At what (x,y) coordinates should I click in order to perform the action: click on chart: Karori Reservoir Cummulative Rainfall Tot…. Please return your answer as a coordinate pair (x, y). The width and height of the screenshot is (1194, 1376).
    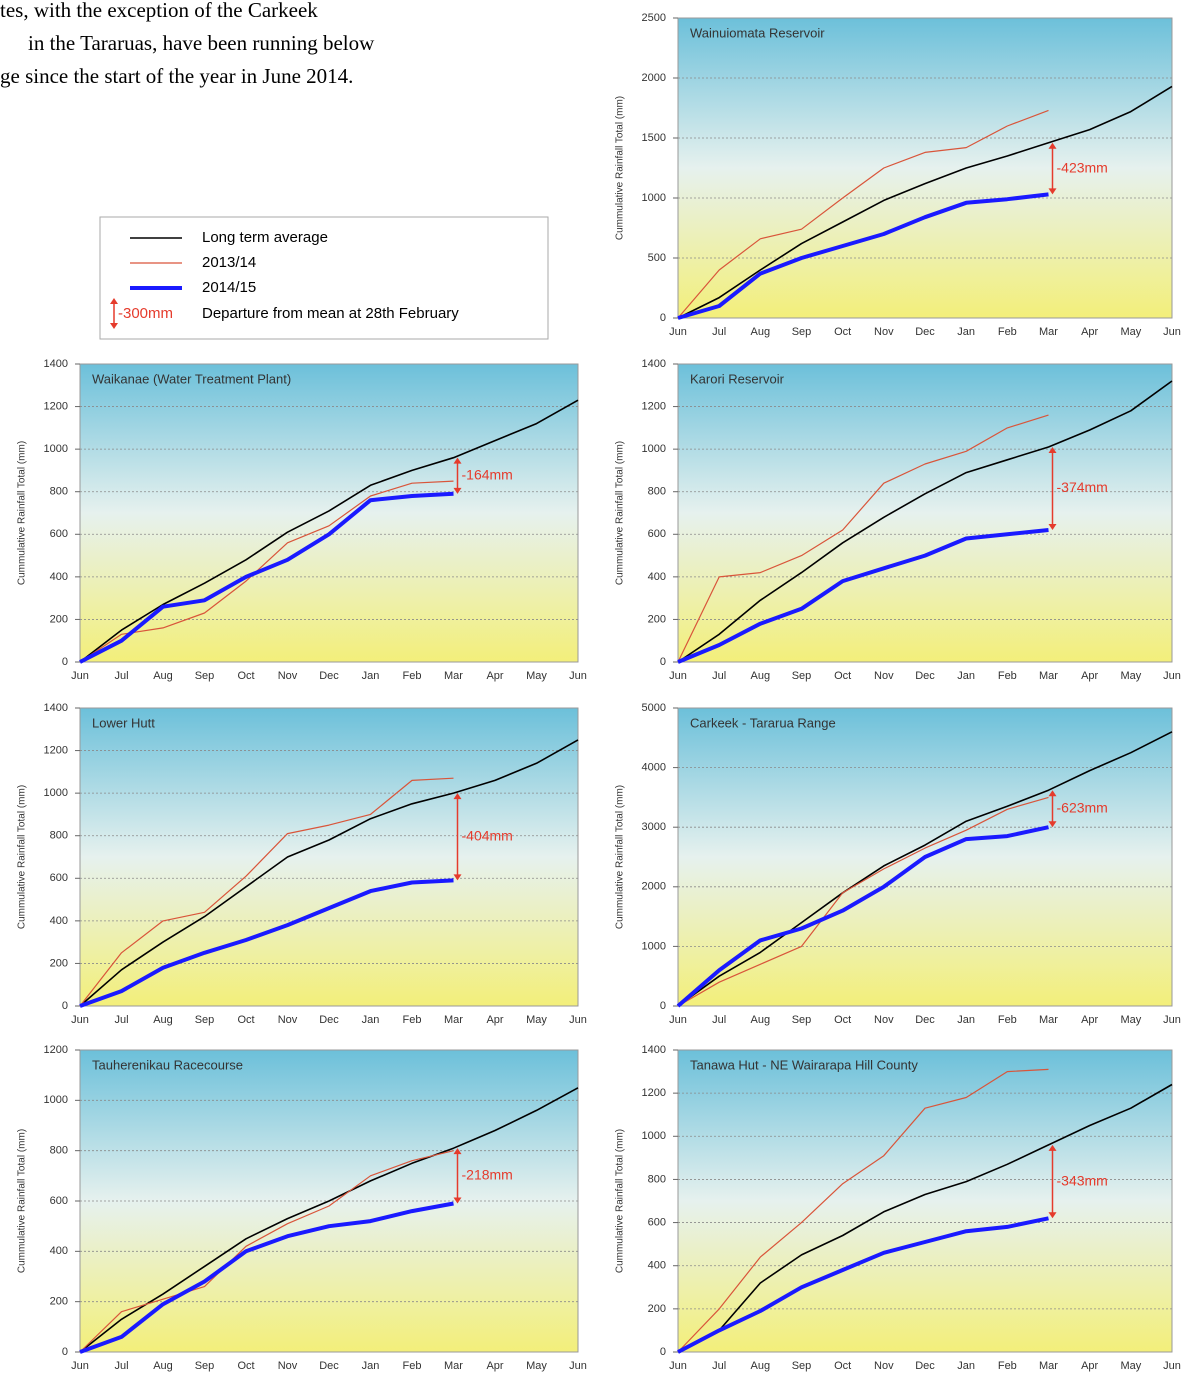
    Looking at the image, I should click on (898, 520).